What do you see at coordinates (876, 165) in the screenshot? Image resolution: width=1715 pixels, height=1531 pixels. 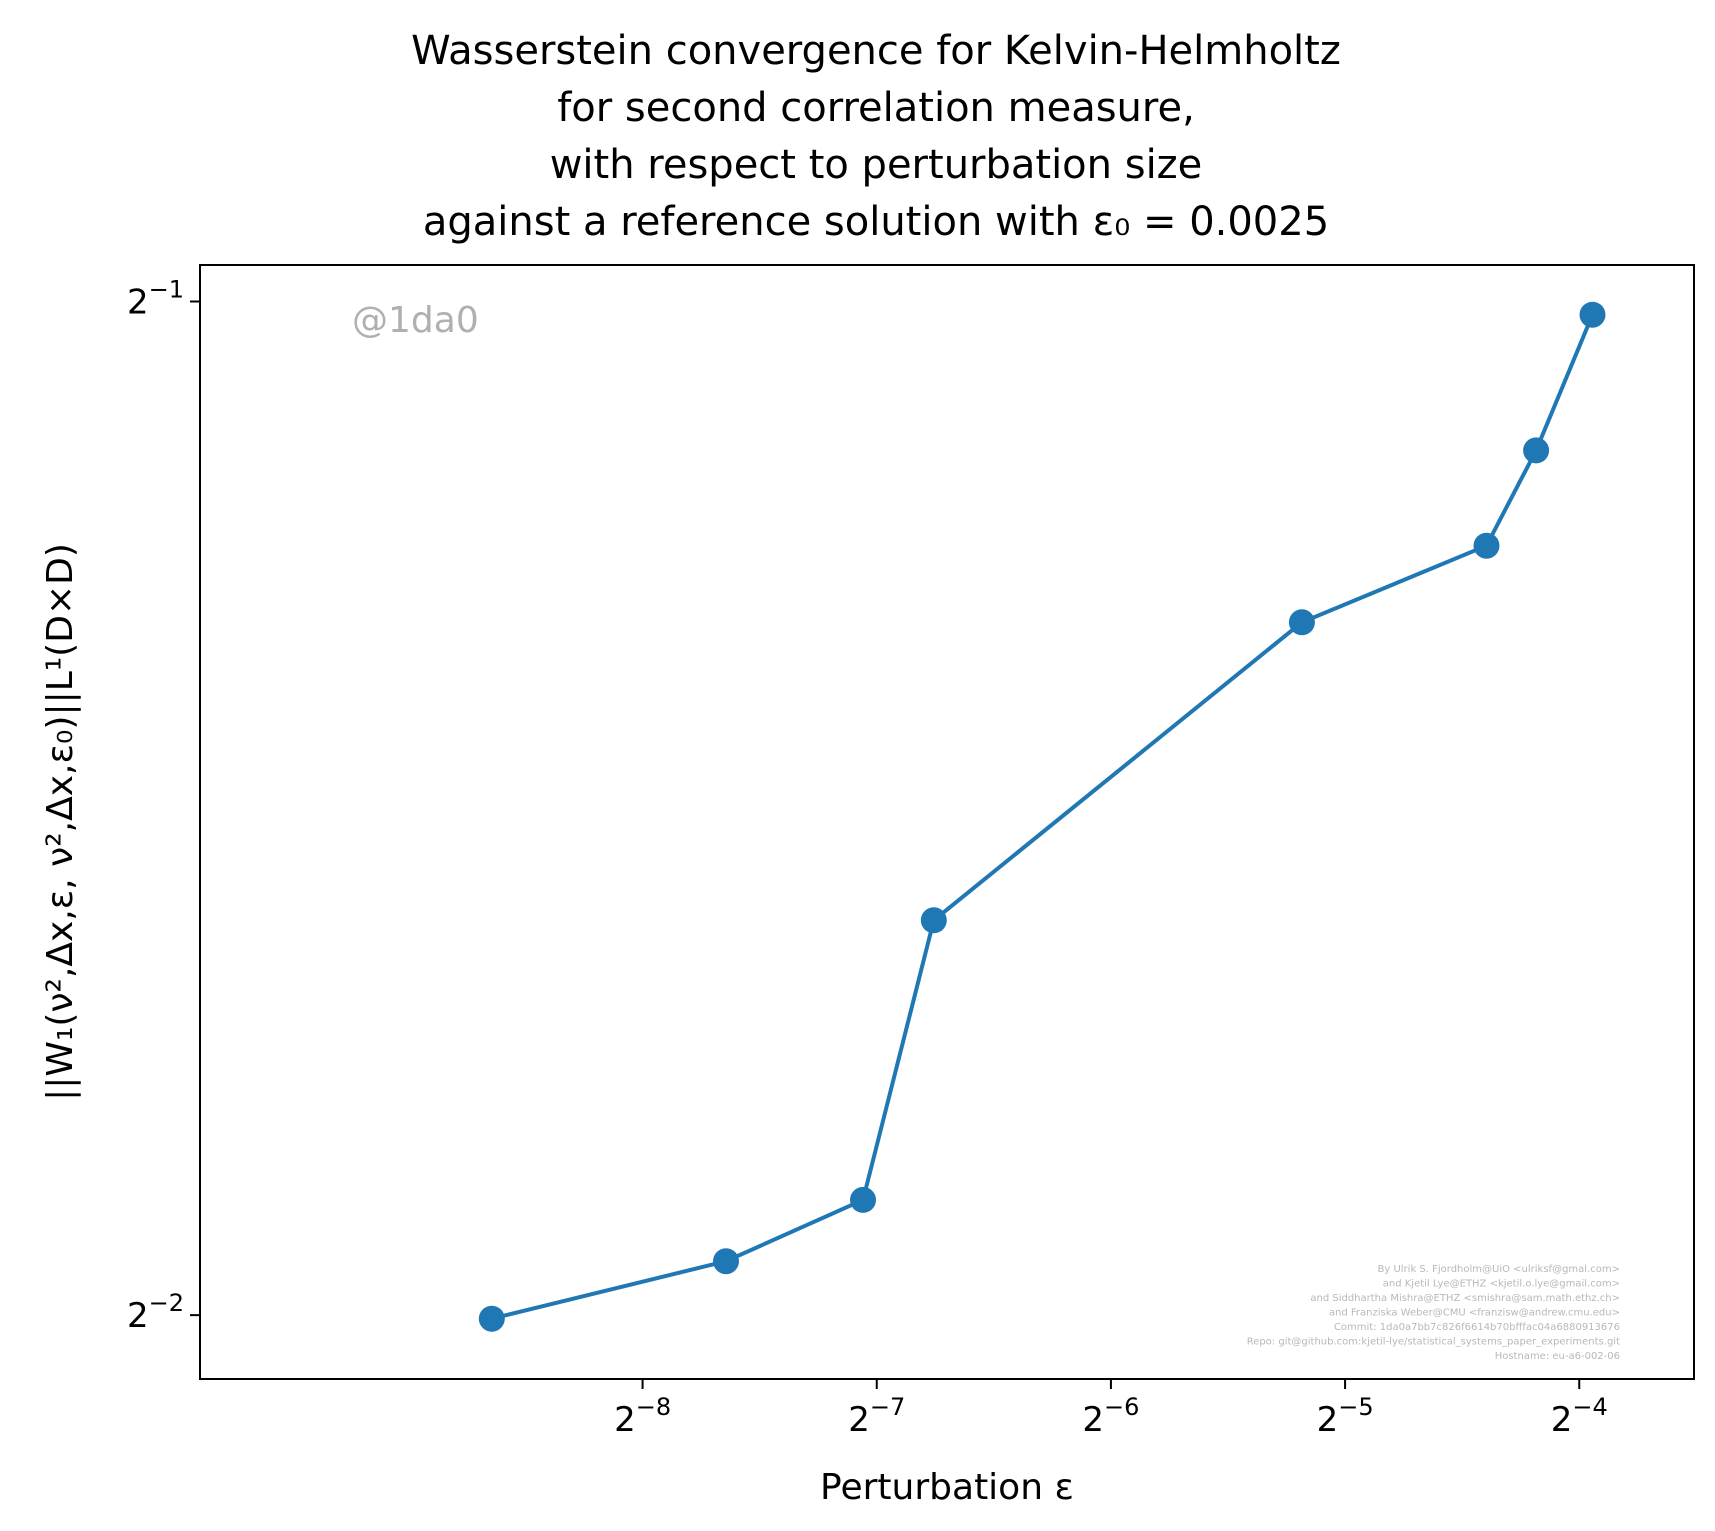 I see `title-line-3: with respect to perturbation size` at bounding box center [876, 165].